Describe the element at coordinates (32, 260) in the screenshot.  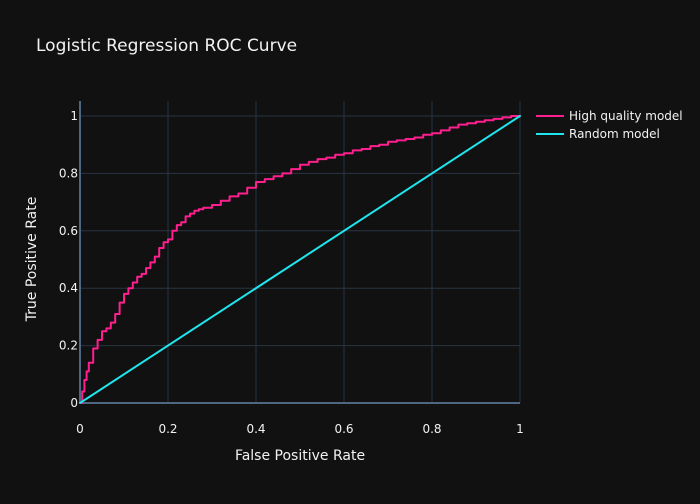
I see `y-axis-label: True Positive Rate` at that location.